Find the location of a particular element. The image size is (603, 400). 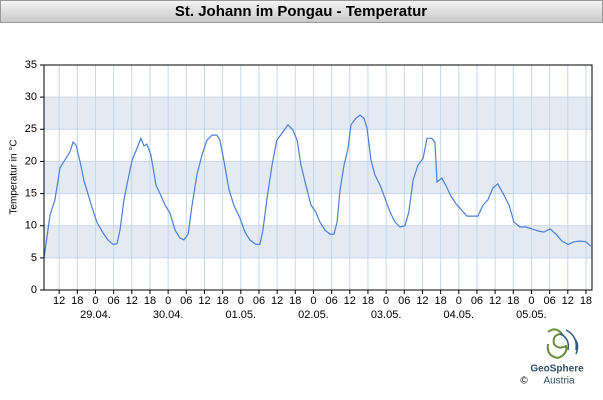

logo-sub: Austria is located at coordinates (559, 381).